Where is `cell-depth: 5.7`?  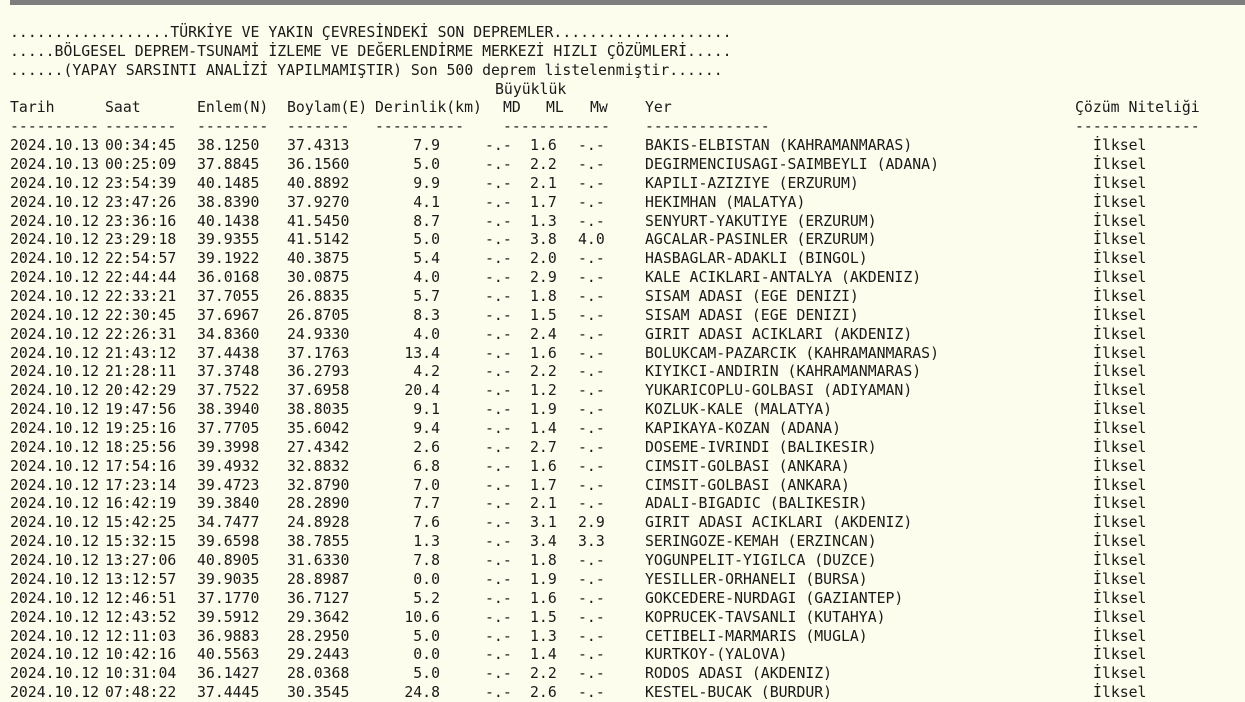 cell-depth: 5.7 is located at coordinates (426, 297).